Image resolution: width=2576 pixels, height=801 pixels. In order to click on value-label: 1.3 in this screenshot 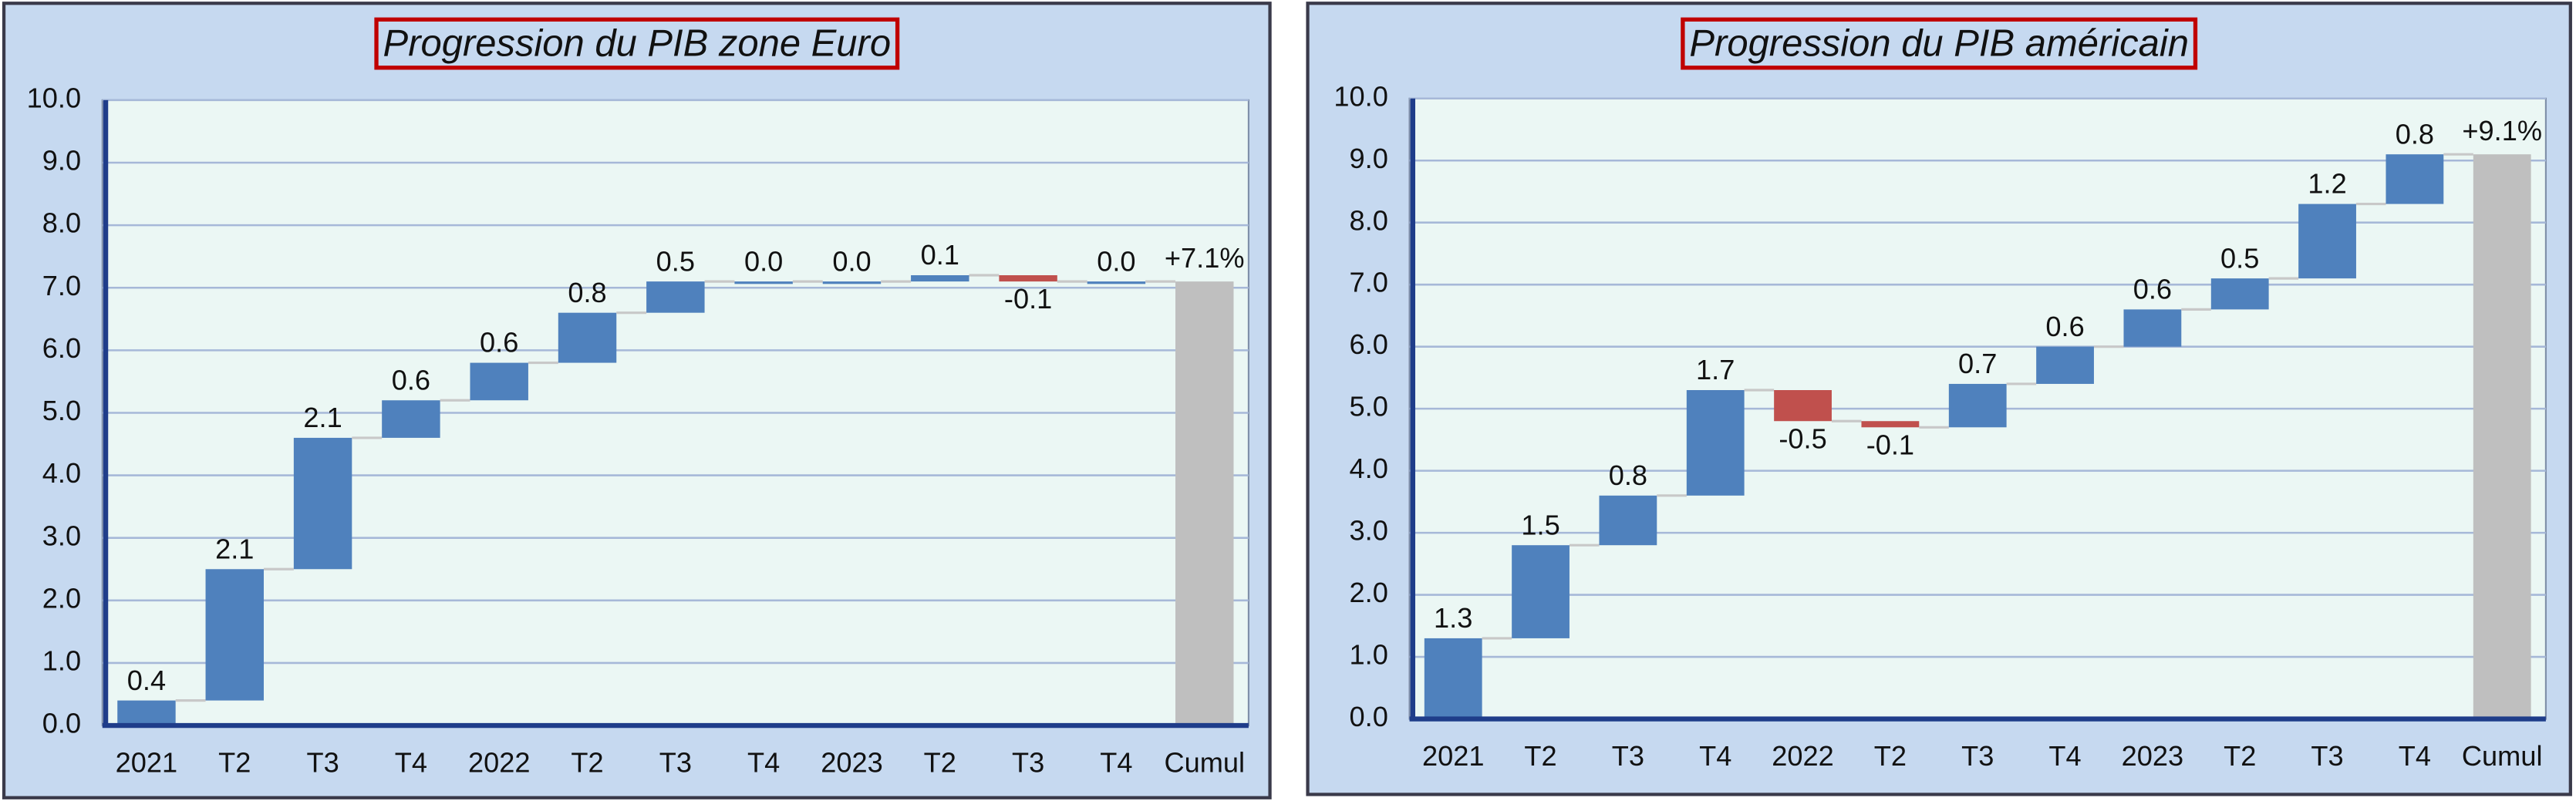, I will do `click(1453, 618)`.